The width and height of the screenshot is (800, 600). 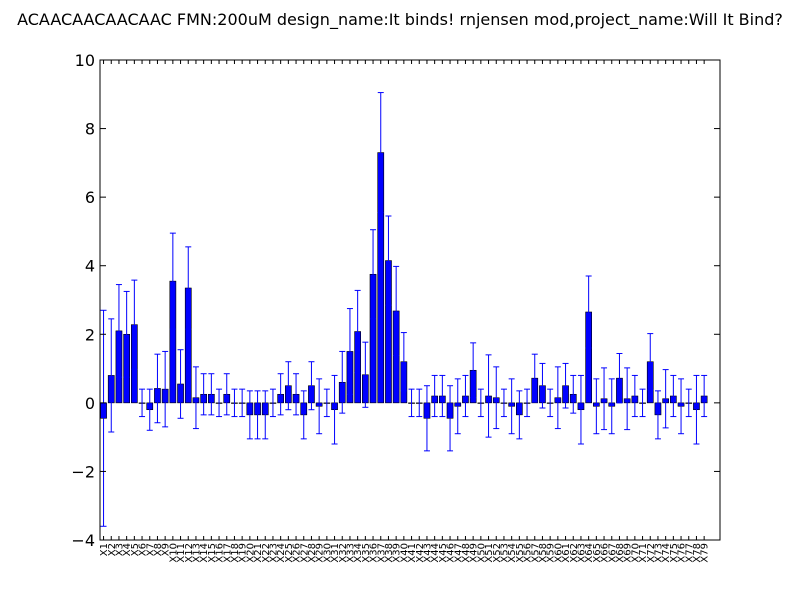 I want to click on y-tick-label: 0, so click(x=90, y=403).